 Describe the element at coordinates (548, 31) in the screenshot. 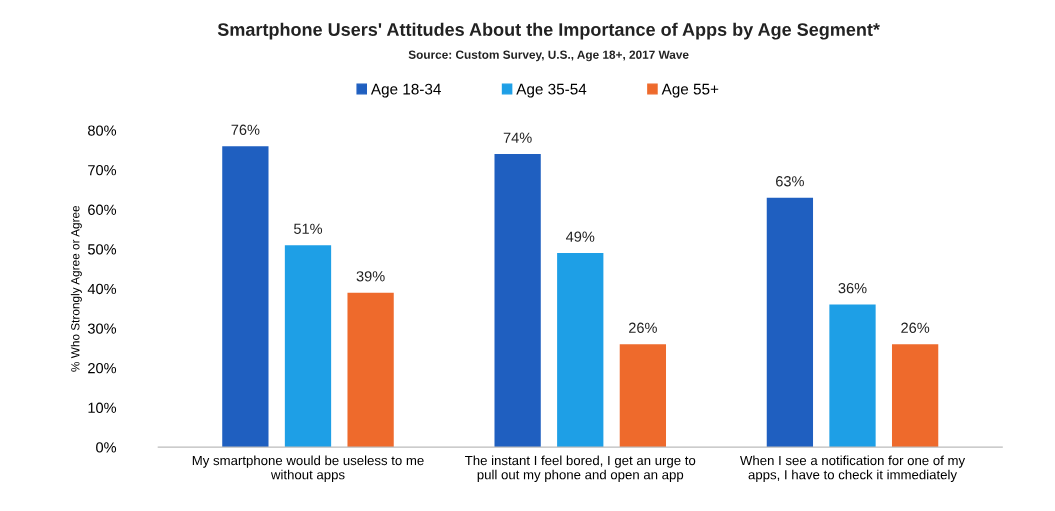

I see `chart-title: Smartphone Users' Attitudes About the Importance of Apps by Age Segment*` at that location.